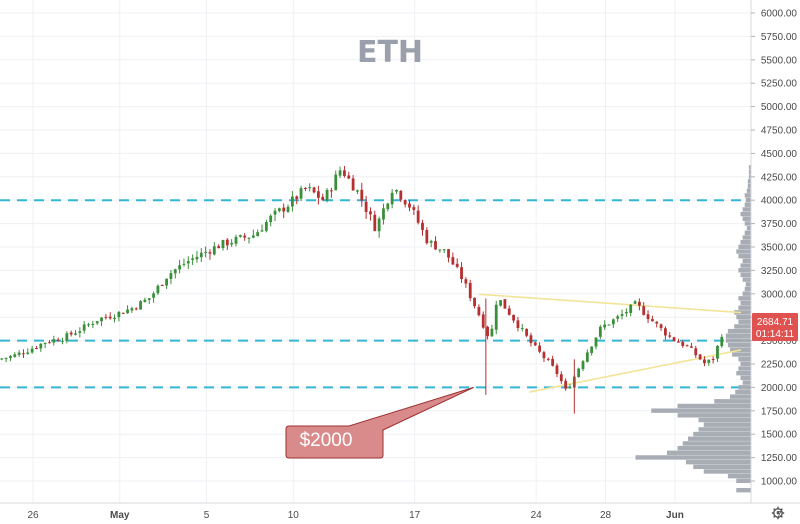 This screenshot has width=800, height=524. What do you see at coordinates (779, 435) in the screenshot?
I see `y-tick-label: 1500.00` at bounding box center [779, 435].